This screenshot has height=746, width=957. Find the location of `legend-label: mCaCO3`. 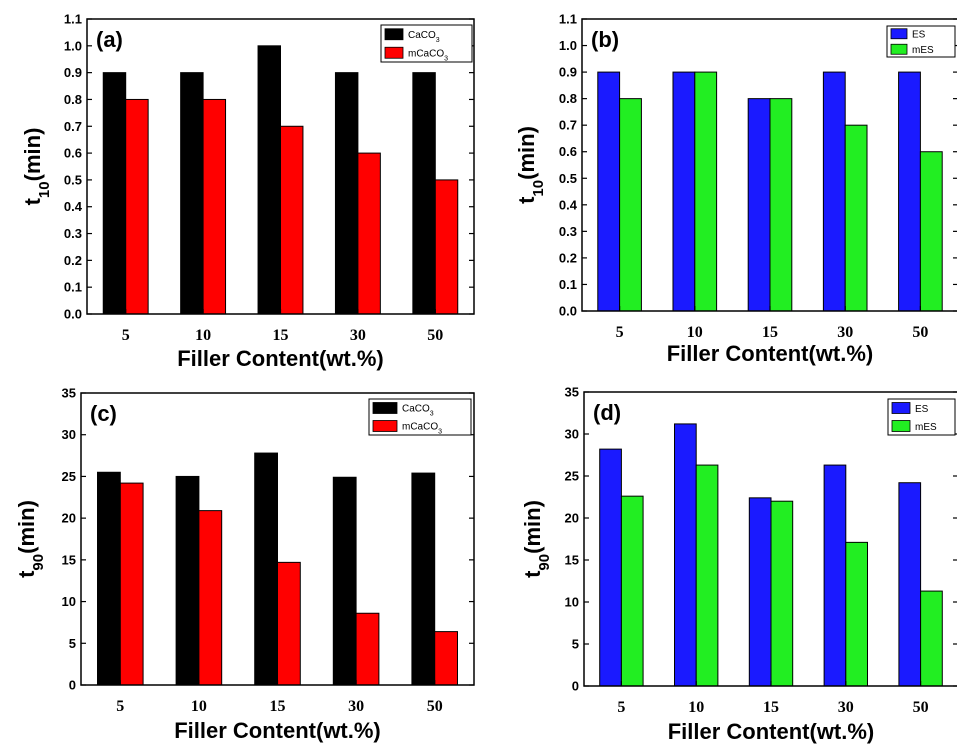

legend-label: mCaCO3 is located at coordinates (422, 429).